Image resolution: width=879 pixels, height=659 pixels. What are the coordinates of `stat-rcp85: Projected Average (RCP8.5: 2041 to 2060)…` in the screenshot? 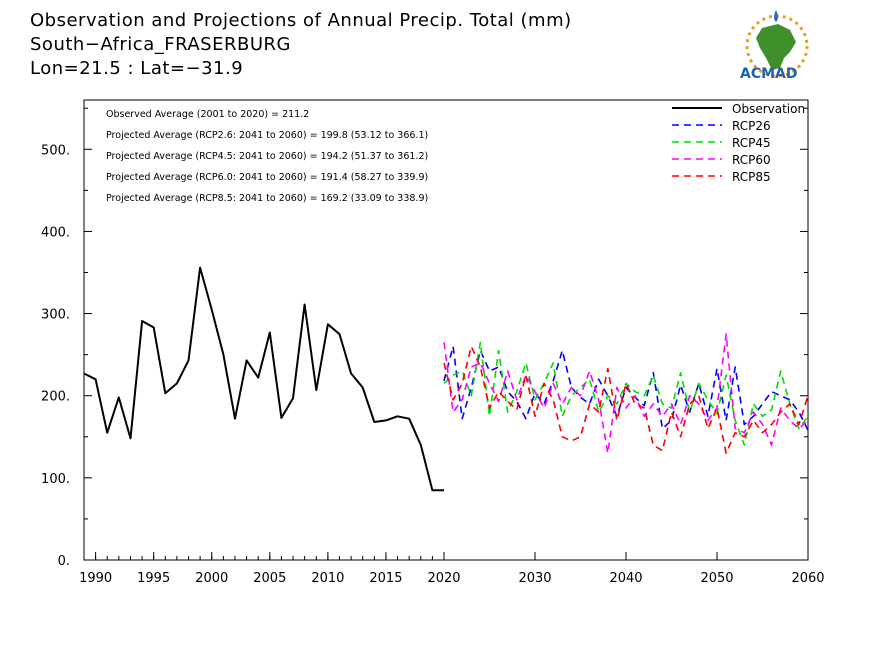 It's located at (267, 198).